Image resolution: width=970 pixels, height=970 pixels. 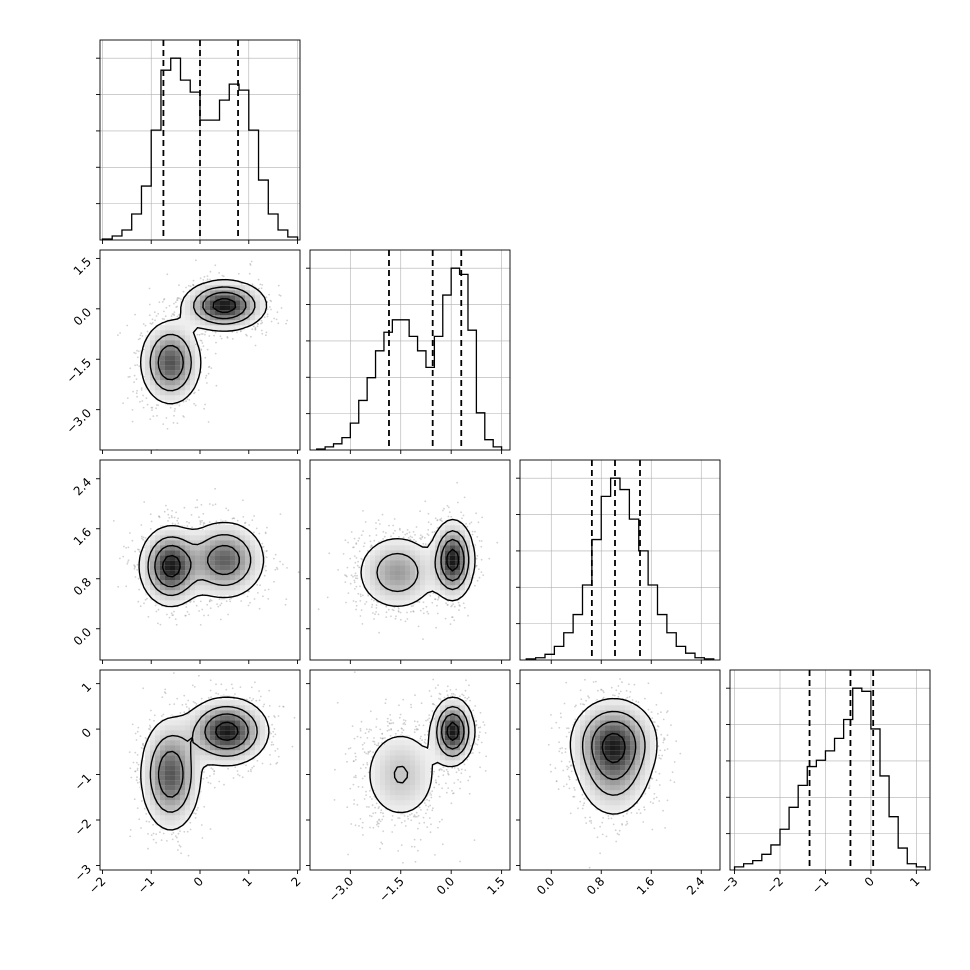 What do you see at coordinates (82, 586) in the screenshot?
I see `y-tick-label: 0.8` at bounding box center [82, 586].